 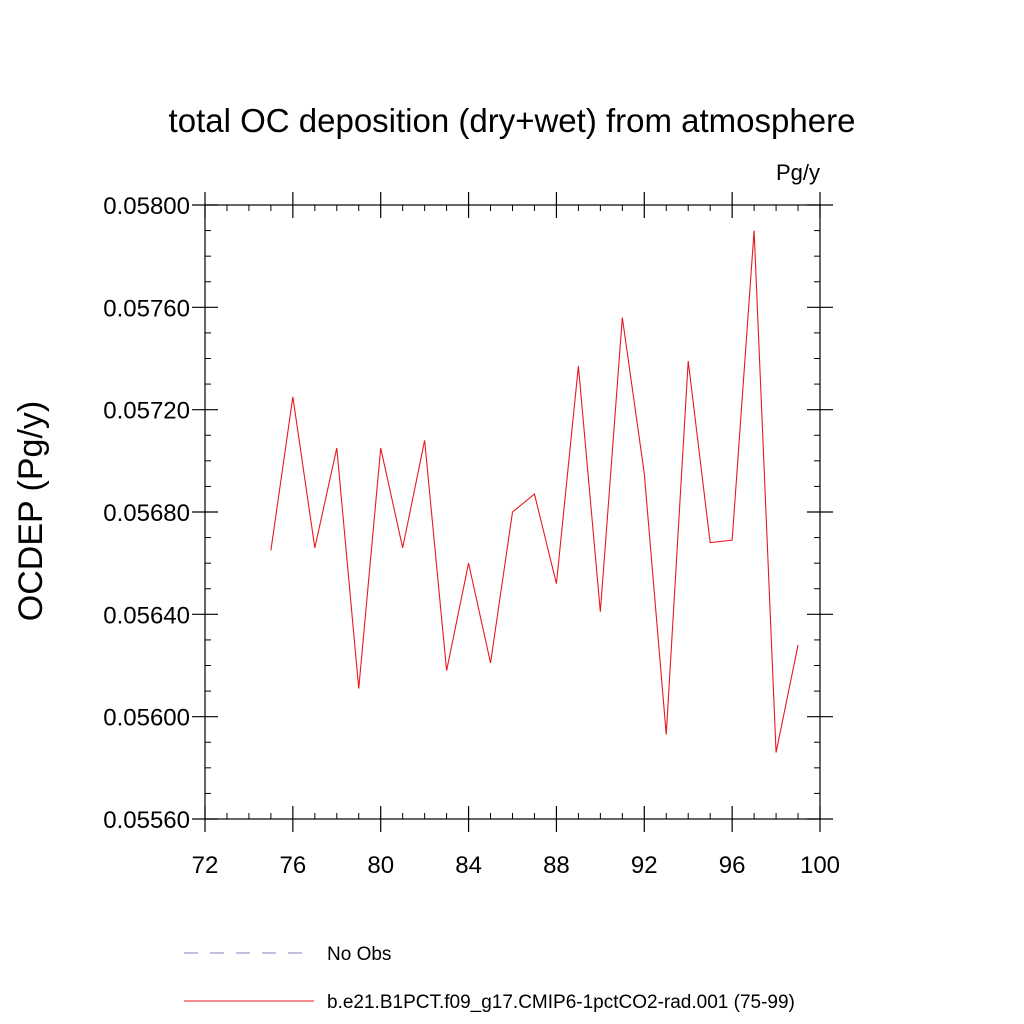 I want to click on y-tick-label: 0.05600, so click(x=146, y=718).